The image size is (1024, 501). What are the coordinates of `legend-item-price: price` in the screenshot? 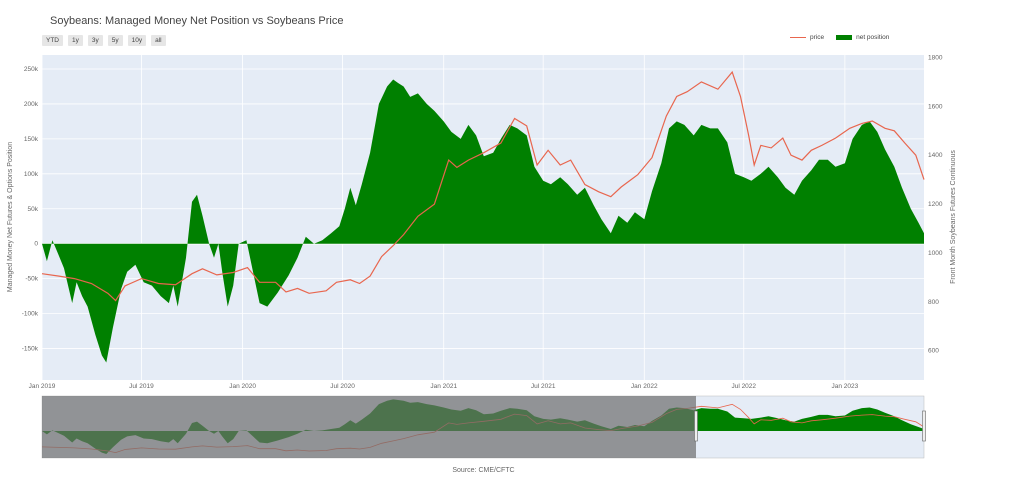 It's located at (807, 37).